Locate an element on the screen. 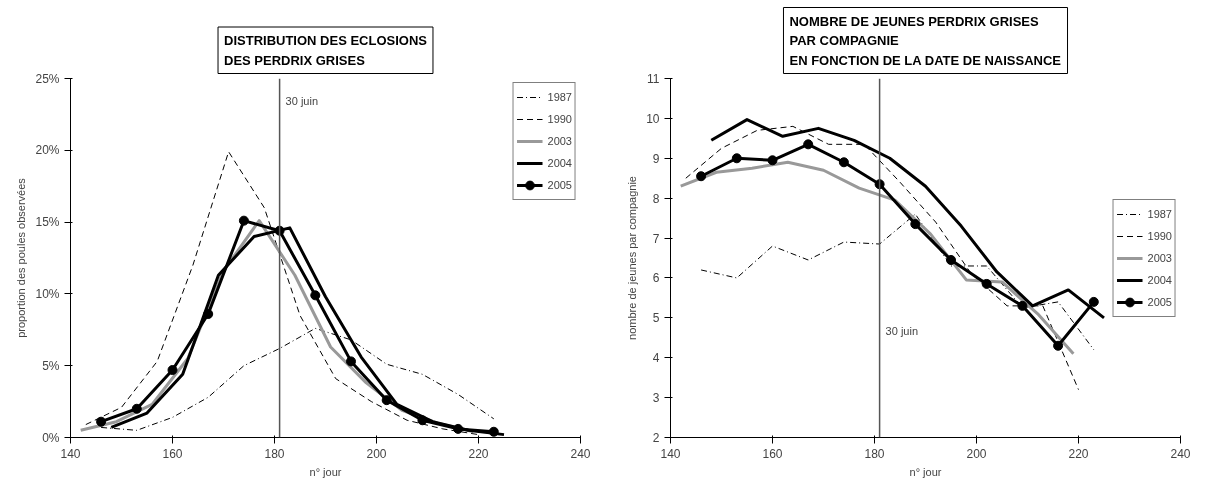  y-tick-label: 10% is located at coordinates (47, 293).